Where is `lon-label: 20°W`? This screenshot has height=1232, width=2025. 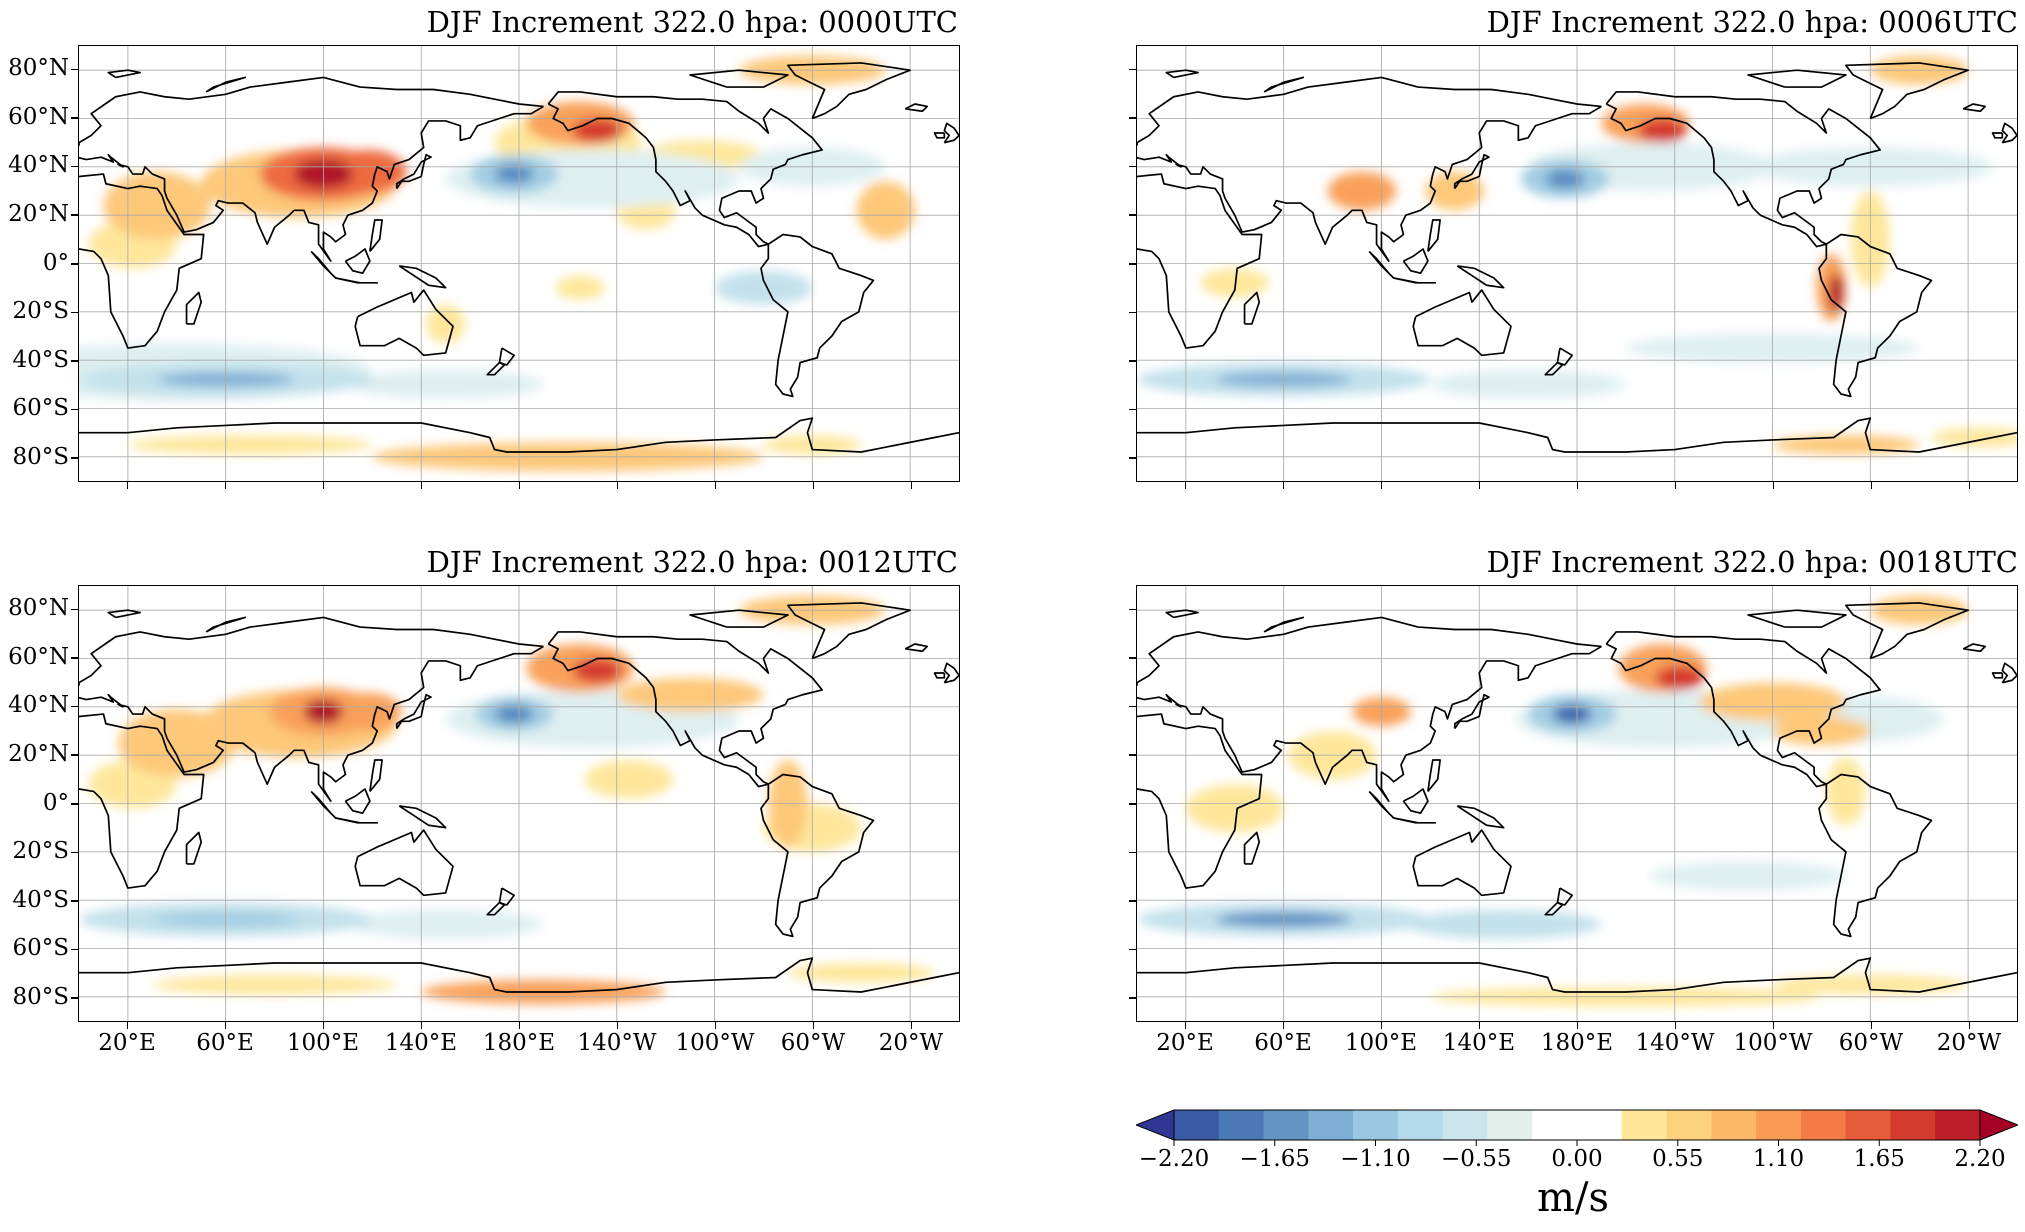 lon-label: 20°W is located at coordinates (911, 1043).